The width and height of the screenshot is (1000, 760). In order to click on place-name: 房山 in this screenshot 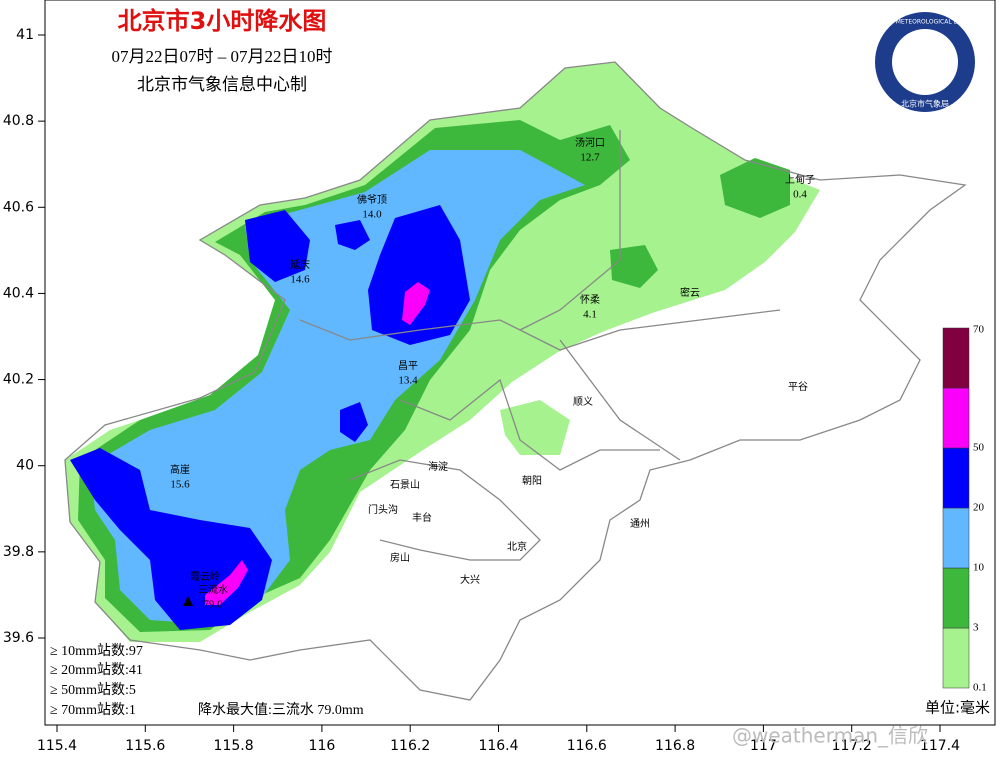, I will do `click(400, 557)`.